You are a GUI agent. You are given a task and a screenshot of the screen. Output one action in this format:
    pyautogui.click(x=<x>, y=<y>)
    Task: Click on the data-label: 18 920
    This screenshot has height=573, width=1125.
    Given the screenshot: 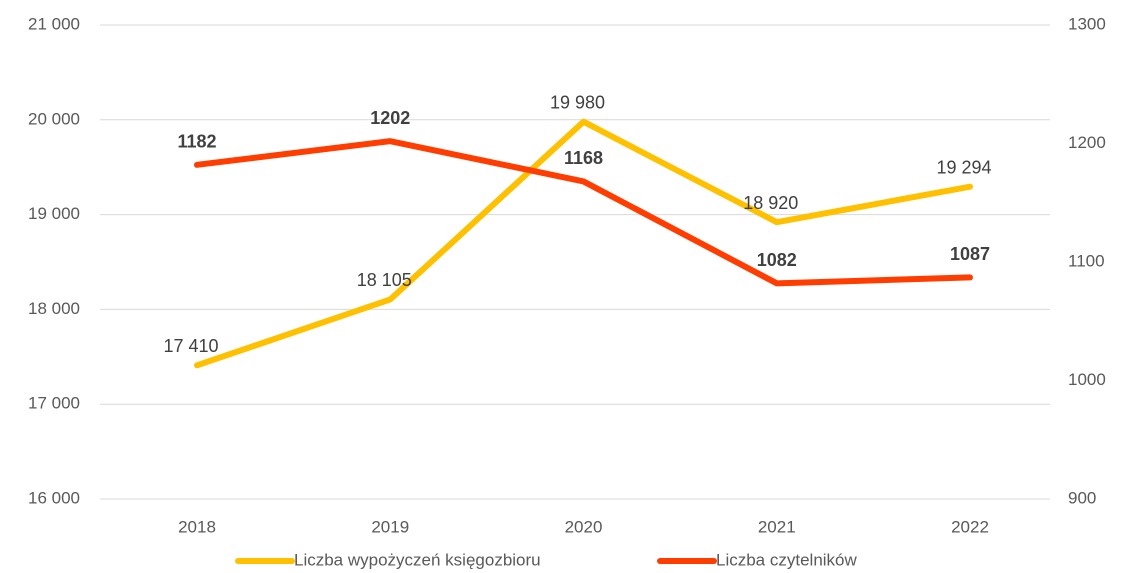 What is the action you would take?
    pyautogui.click(x=770, y=203)
    